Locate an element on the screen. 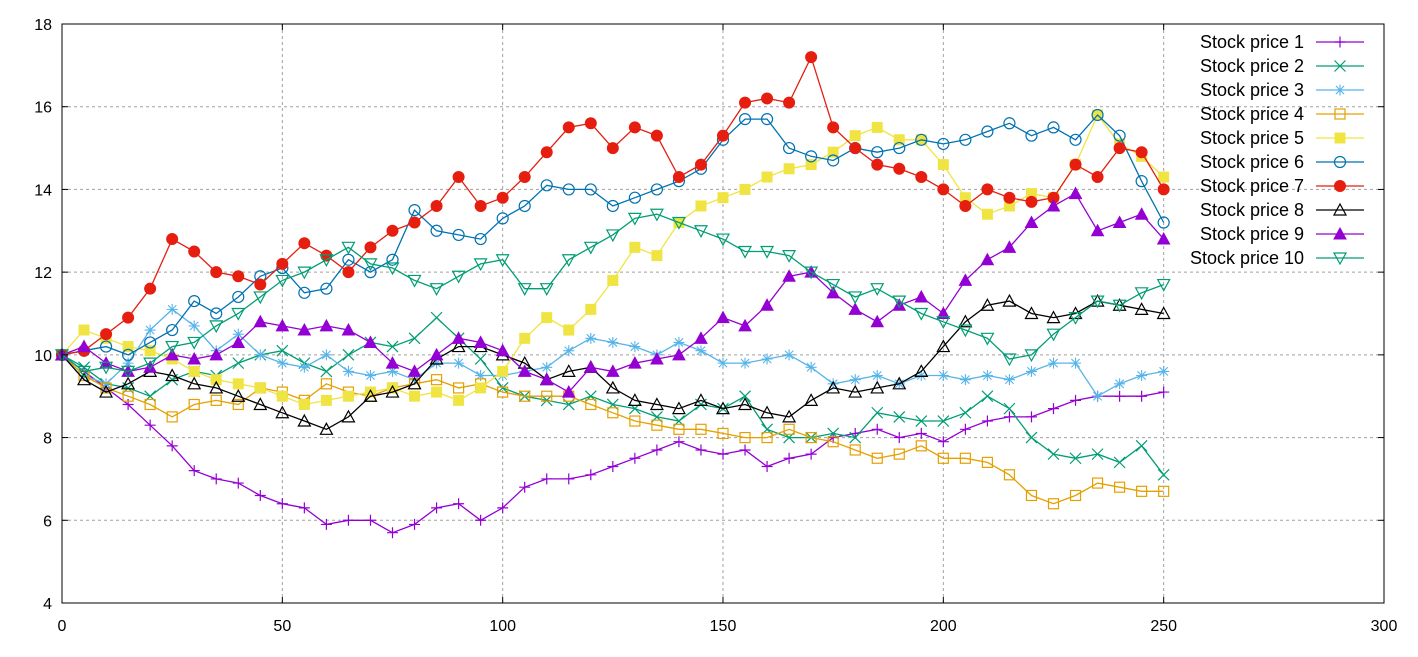 The image size is (1418, 657). y-tick-label: 10 is located at coordinates (43, 356).